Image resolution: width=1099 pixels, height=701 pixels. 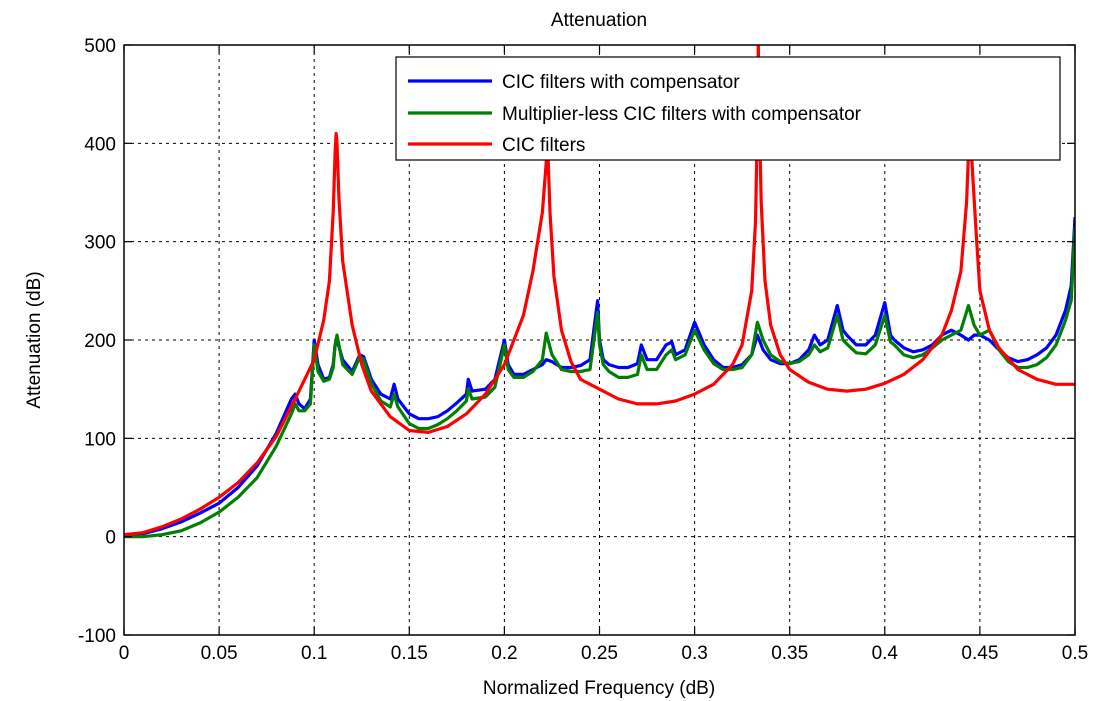 I want to click on legend-label-1: CIC filters with compensator, so click(x=621, y=82).